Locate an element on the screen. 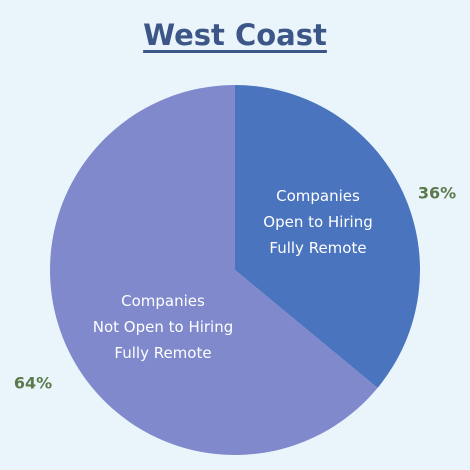 This screenshot has height=470, width=470. value-label: 36% is located at coordinates (437, 193).